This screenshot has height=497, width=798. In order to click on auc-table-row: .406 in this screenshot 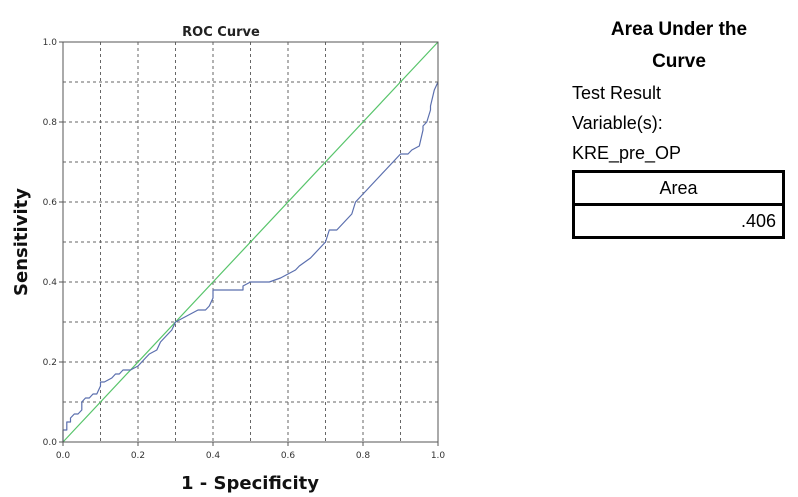, I will do `click(678, 221)`.